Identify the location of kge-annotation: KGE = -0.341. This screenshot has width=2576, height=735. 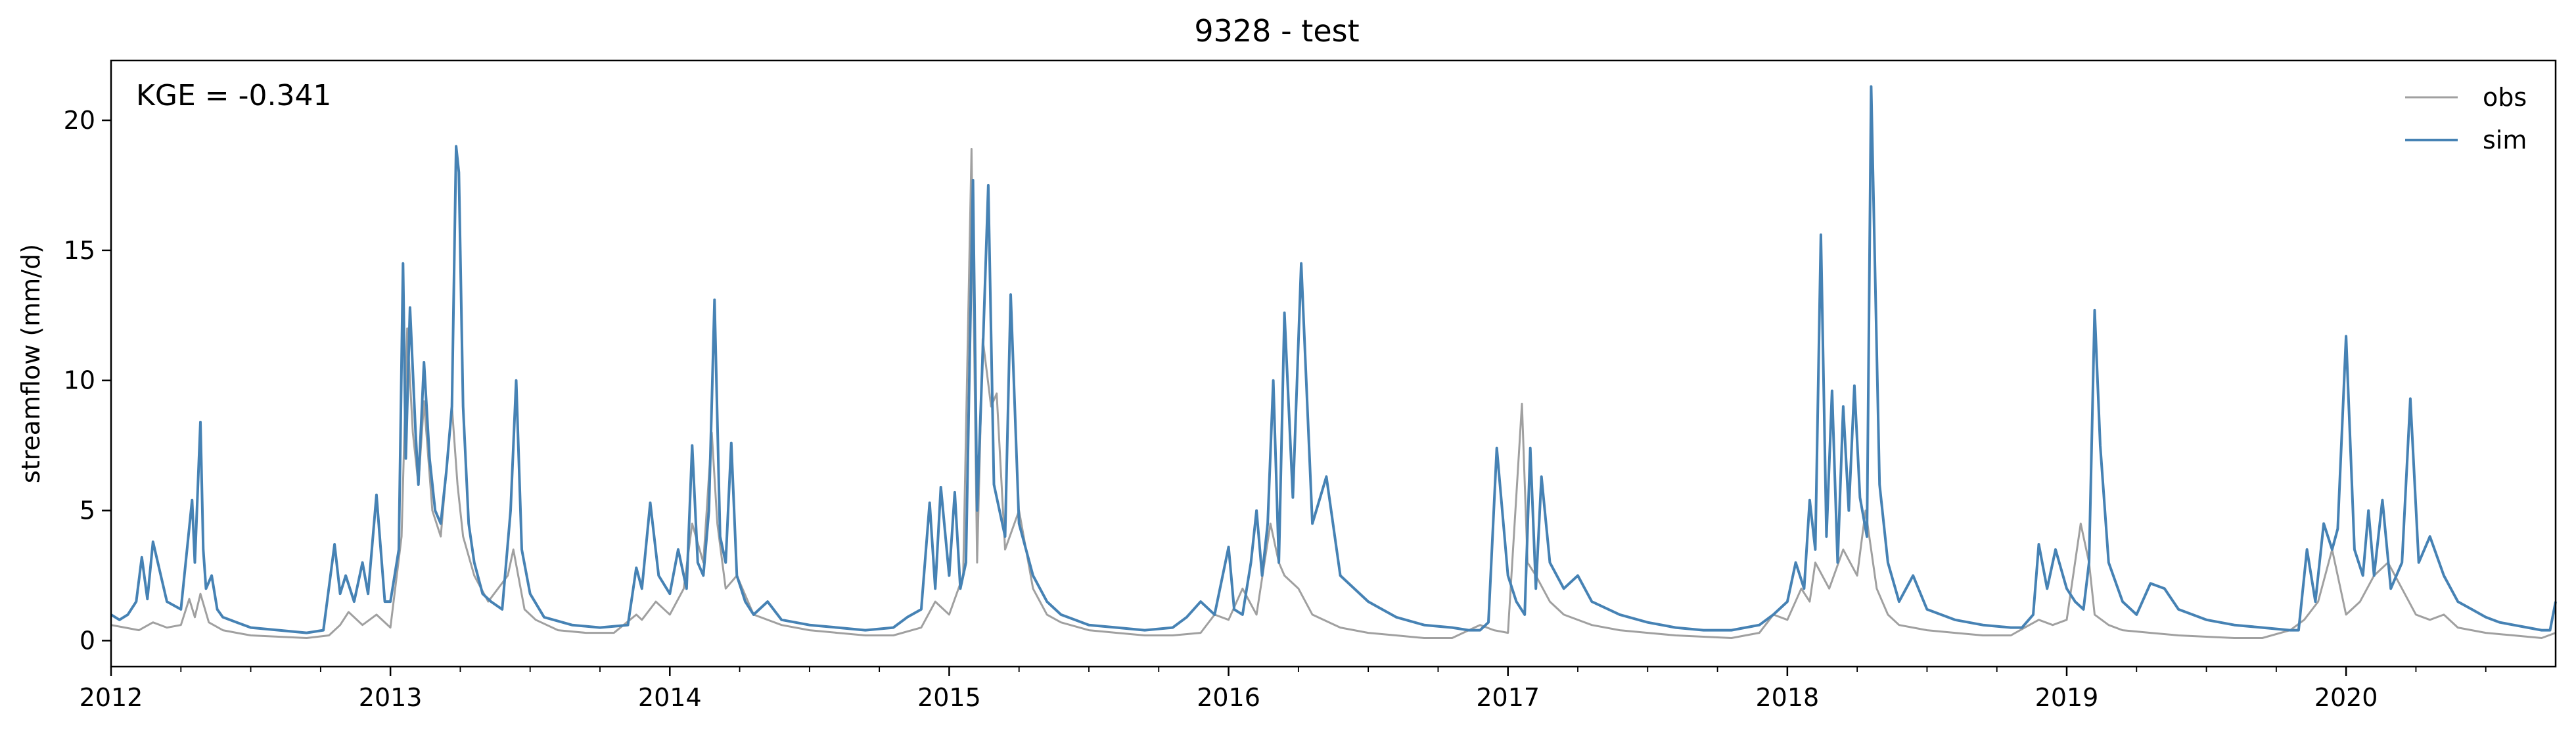
(233, 96).